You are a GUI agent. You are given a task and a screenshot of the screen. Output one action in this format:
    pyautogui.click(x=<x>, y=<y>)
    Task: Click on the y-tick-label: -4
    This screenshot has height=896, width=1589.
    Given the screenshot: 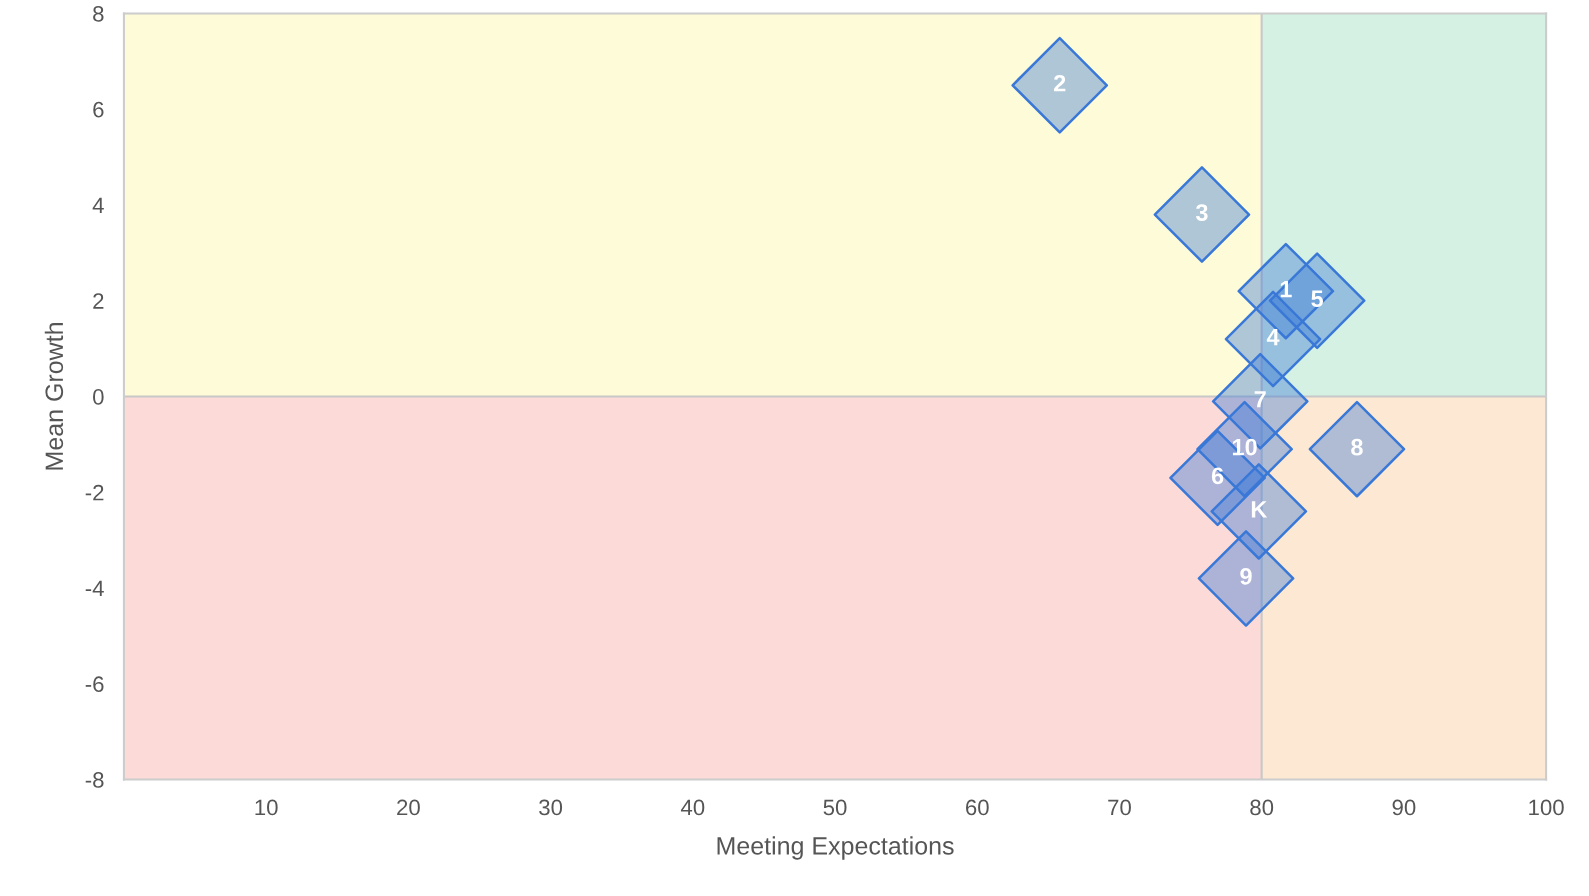 What is the action you would take?
    pyautogui.click(x=94, y=588)
    